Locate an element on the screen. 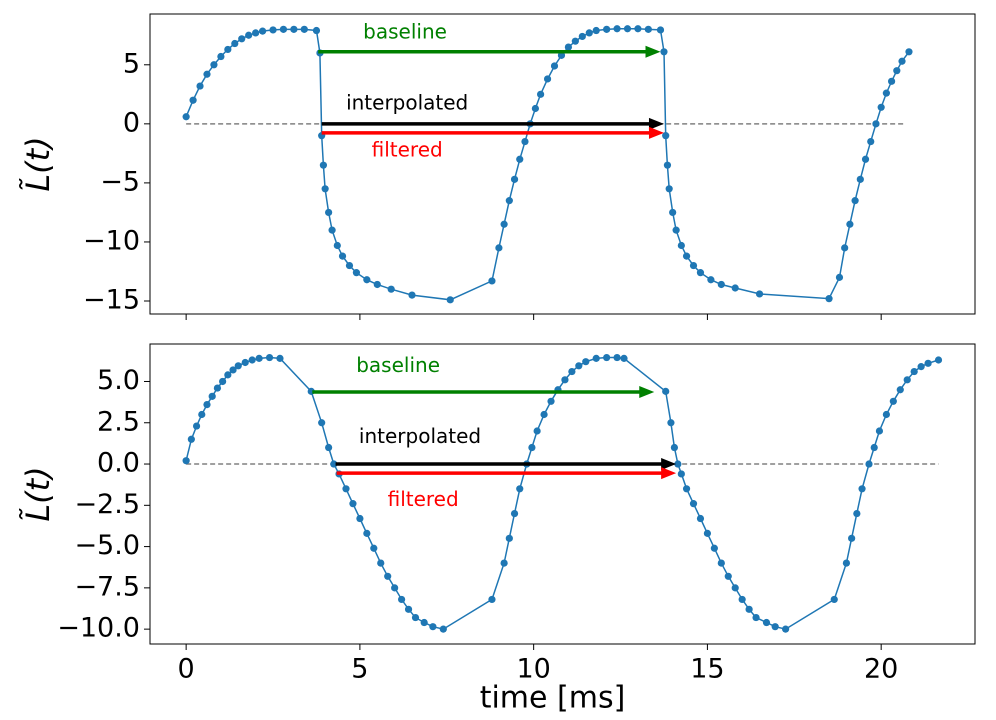 The image size is (996, 720). y-tick-label: −5 is located at coordinates (120, 181).